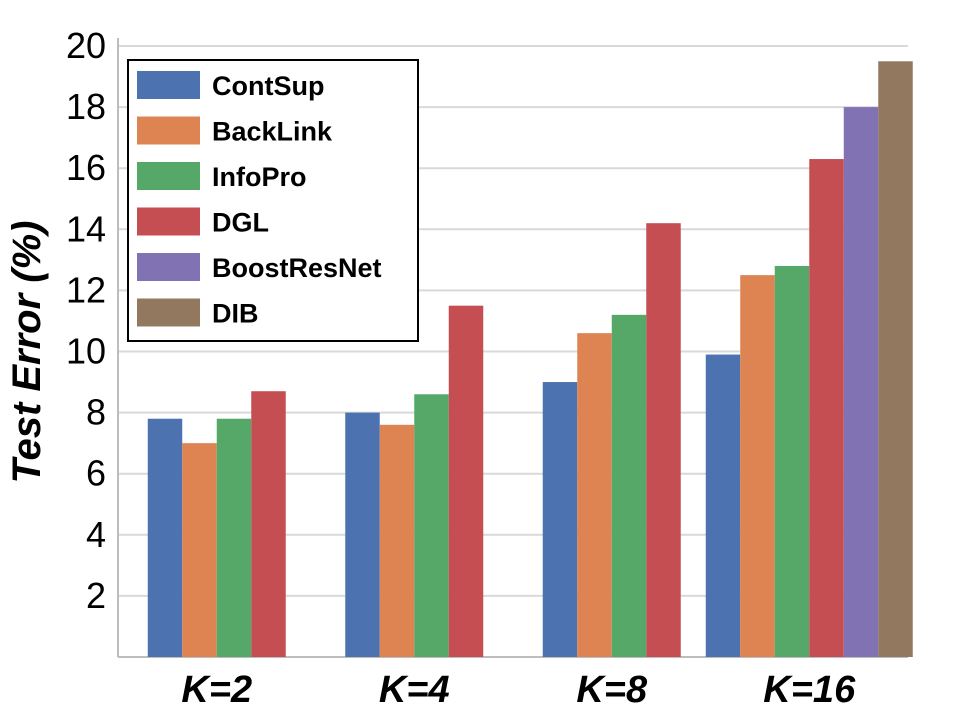 The width and height of the screenshot is (956, 709). What do you see at coordinates (240, 223) in the screenshot?
I see `legend-label-dgl: DGL` at bounding box center [240, 223].